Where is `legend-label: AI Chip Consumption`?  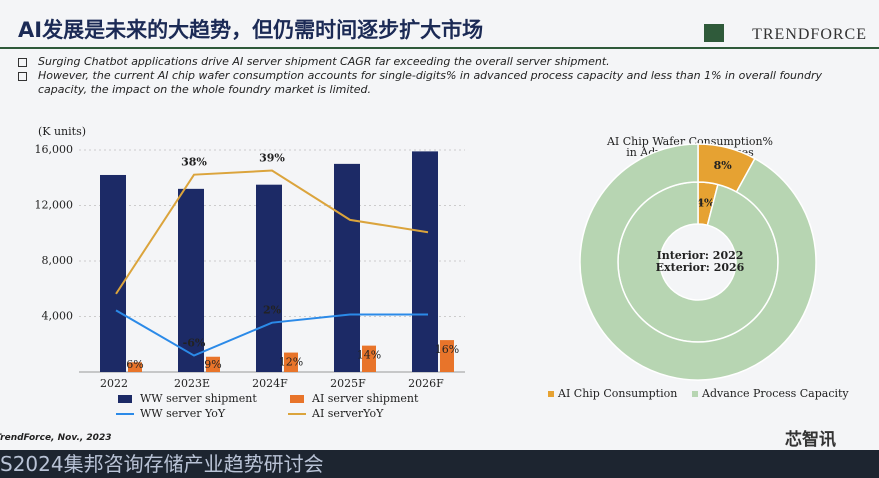
legend-label: AI Chip Consumption is located at coordinates (617, 393).